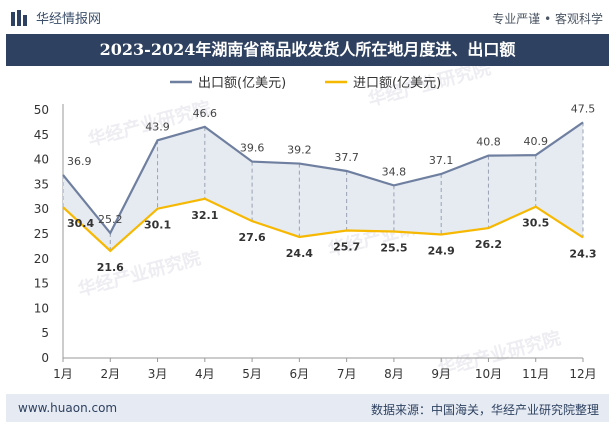 This screenshot has width=615, height=427. I want to click on y-tick-label: 10, so click(41, 308).